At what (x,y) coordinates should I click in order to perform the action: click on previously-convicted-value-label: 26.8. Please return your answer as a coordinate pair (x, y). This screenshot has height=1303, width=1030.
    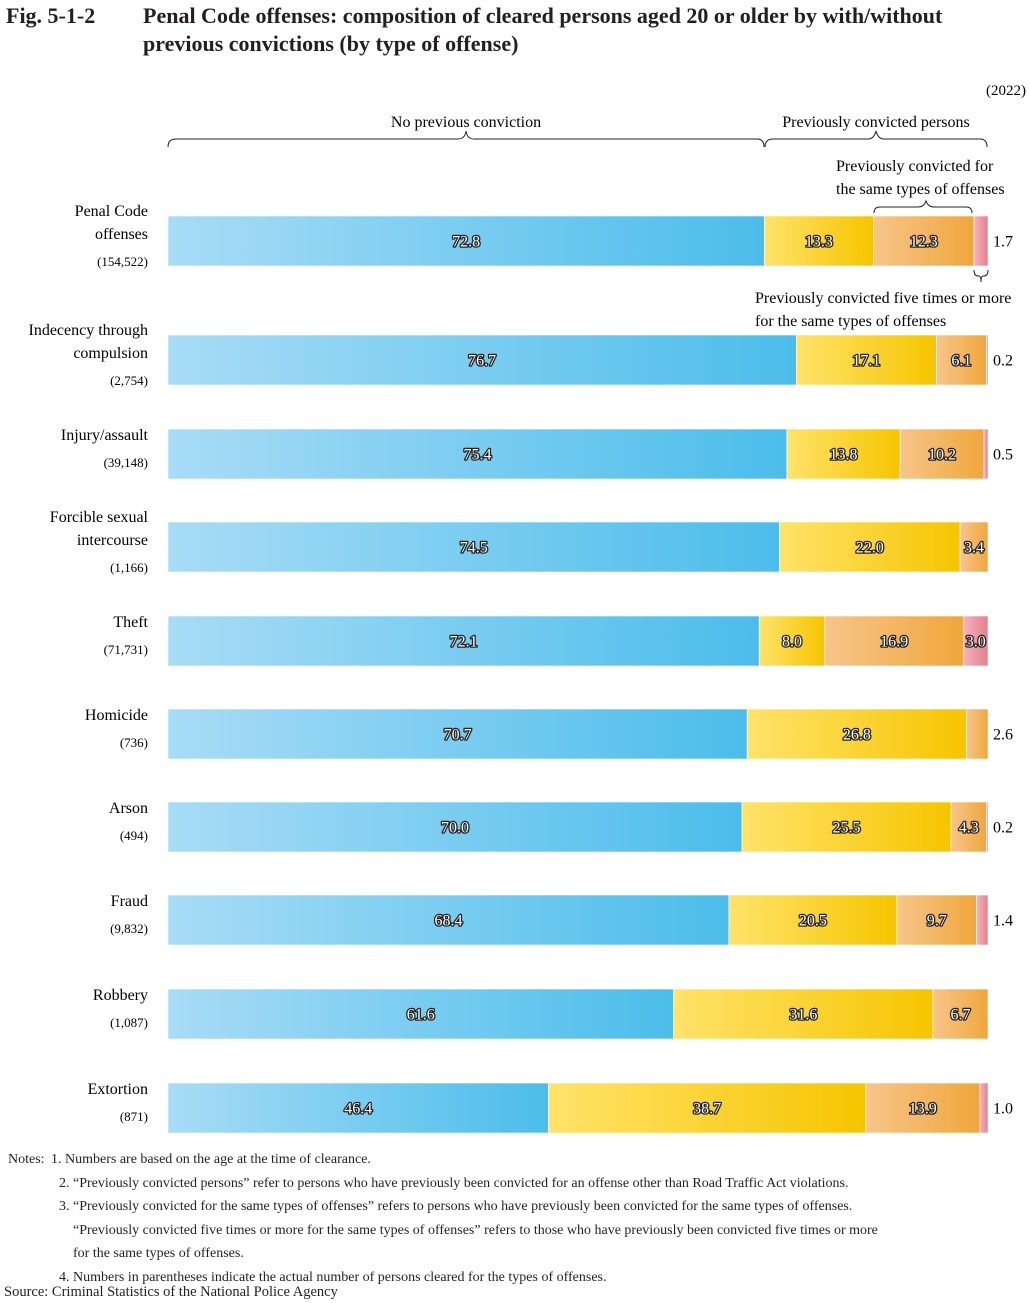
    Looking at the image, I should click on (857, 735).